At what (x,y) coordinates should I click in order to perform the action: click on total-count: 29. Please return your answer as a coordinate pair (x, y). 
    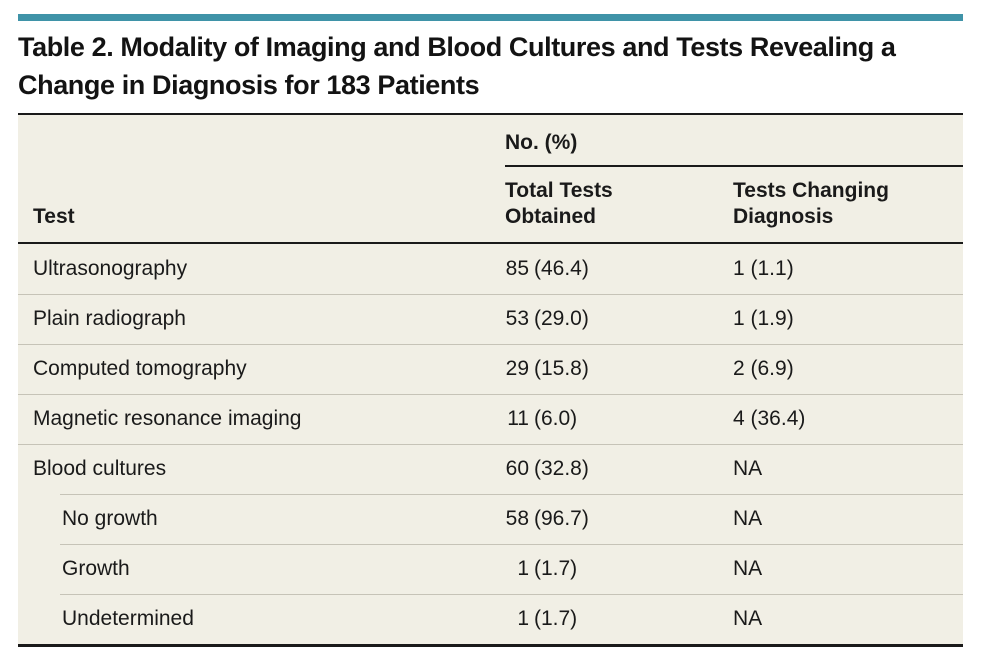
    Looking at the image, I should click on (517, 368).